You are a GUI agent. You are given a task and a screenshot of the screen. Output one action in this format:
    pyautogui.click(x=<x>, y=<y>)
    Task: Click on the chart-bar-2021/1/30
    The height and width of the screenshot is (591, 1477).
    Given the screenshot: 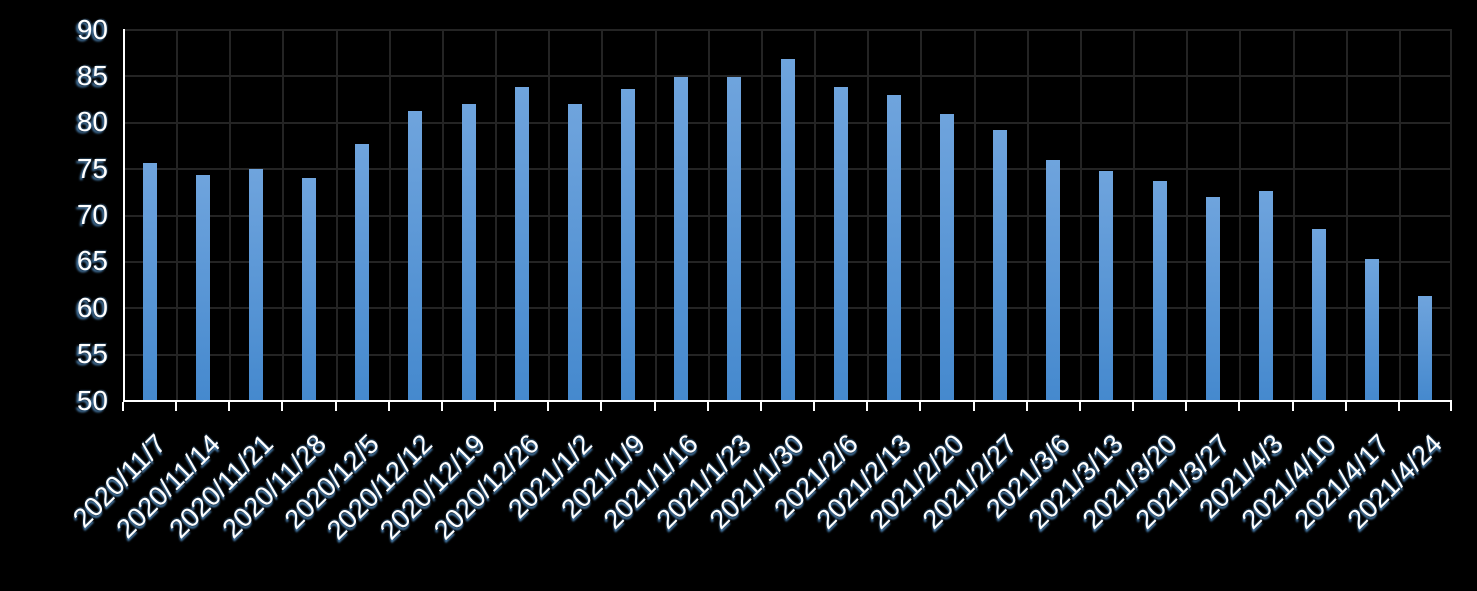 What is the action you would take?
    pyautogui.click(x=787, y=229)
    